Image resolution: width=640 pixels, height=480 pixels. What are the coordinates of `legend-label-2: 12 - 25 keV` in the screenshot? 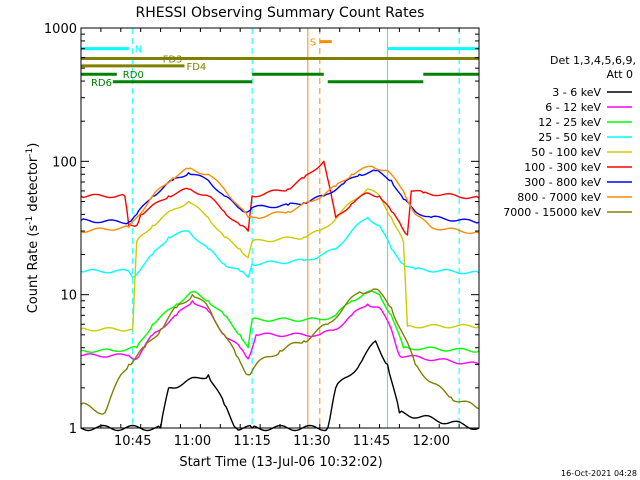 It's located at (569, 122).